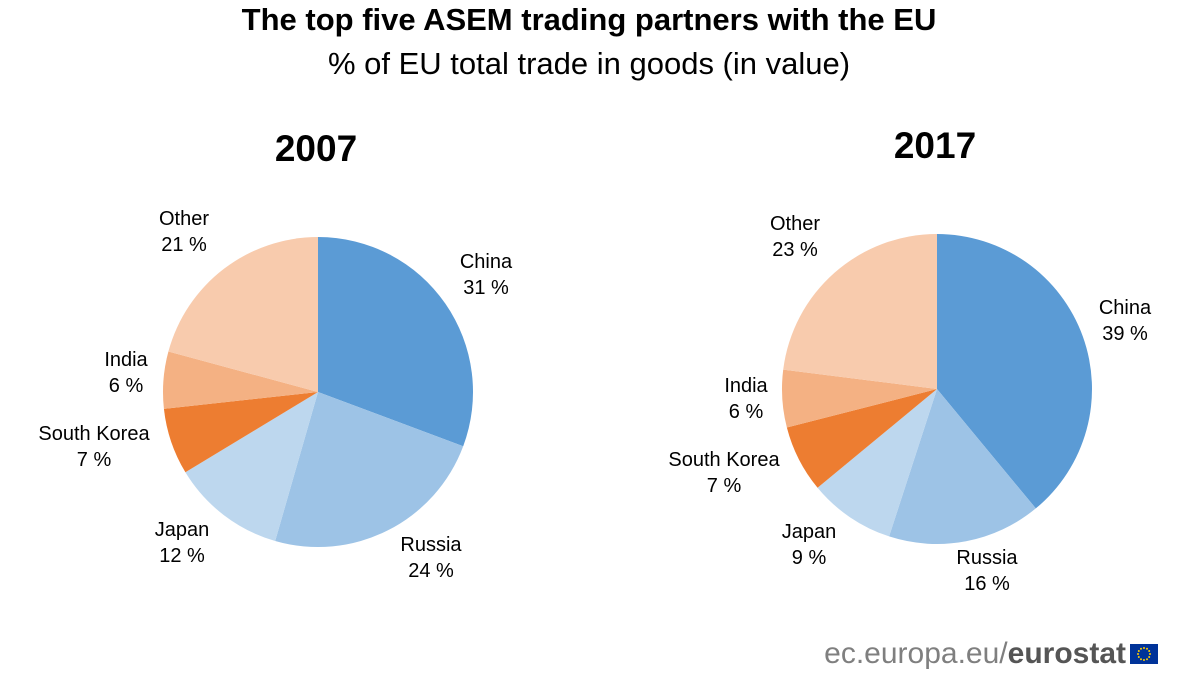  I want to click on slice-value-china: 31 %, so click(486, 288).